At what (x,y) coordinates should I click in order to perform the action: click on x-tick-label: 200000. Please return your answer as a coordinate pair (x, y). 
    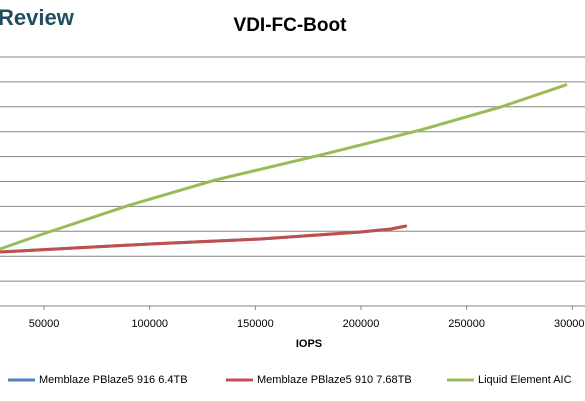
    Looking at the image, I should click on (361, 324).